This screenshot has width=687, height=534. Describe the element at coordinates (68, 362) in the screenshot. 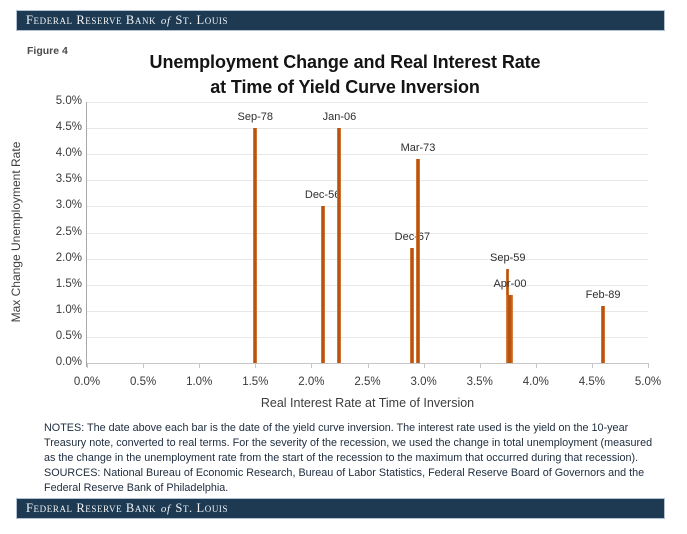

I see `y-tick-label: 0.0%` at that location.